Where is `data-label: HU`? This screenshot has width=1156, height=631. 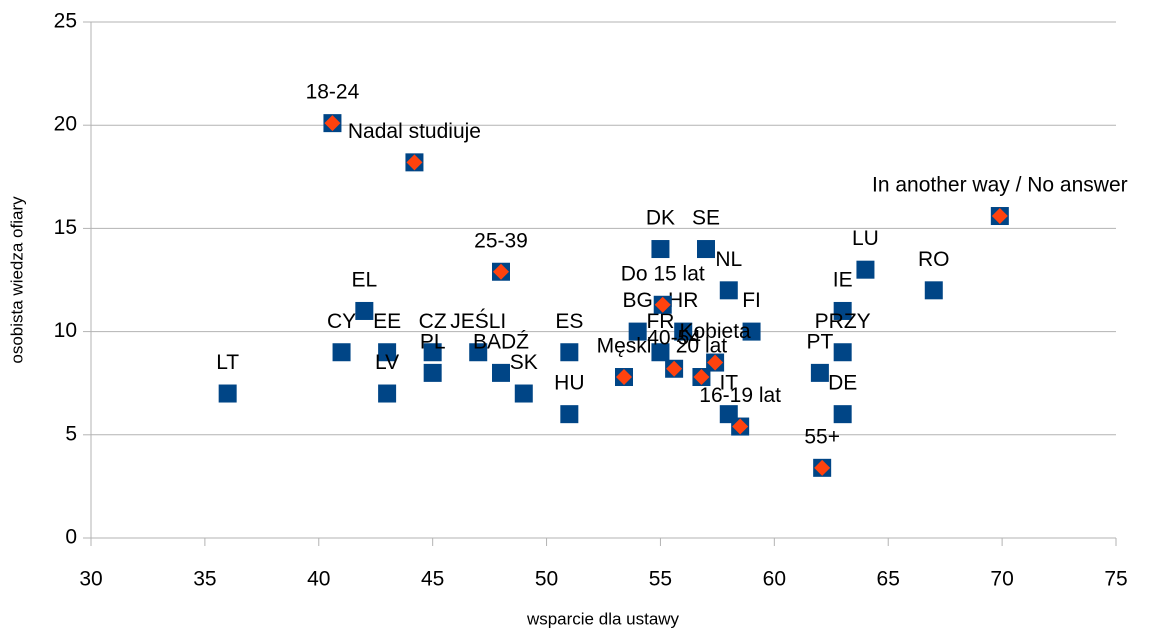 data-label: HU is located at coordinates (569, 383).